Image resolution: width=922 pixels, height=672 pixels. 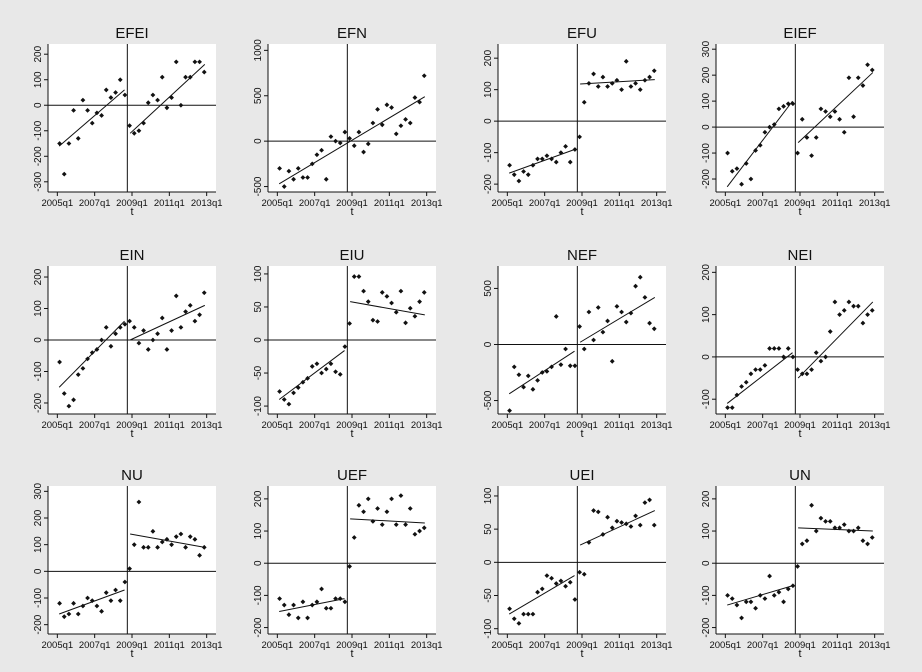 What do you see at coordinates (799, 33) in the screenshot?
I see `panel-title: EIEF` at bounding box center [799, 33].